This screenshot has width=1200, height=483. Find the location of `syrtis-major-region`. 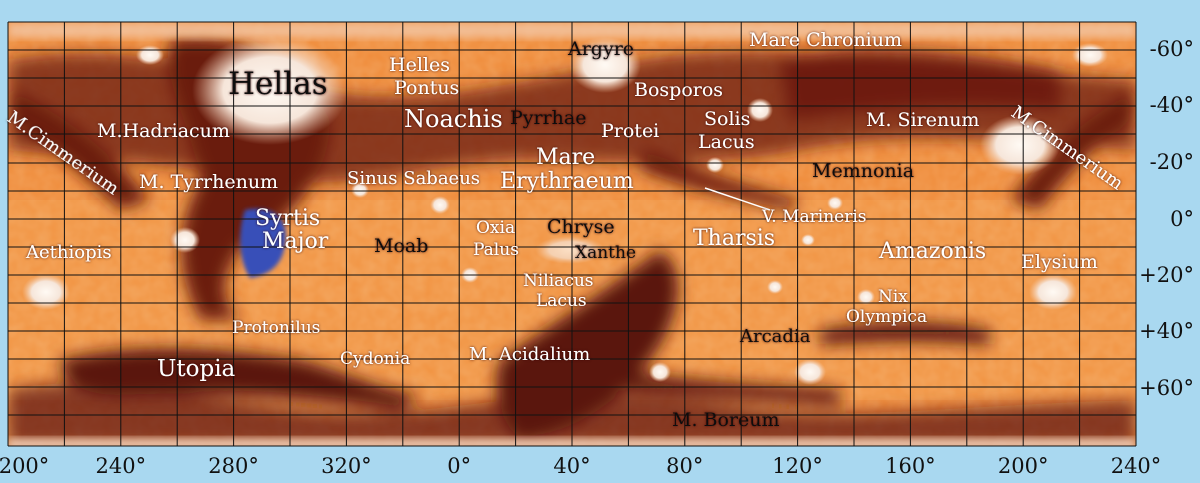

syrtis-major-region is located at coordinates (263, 243).